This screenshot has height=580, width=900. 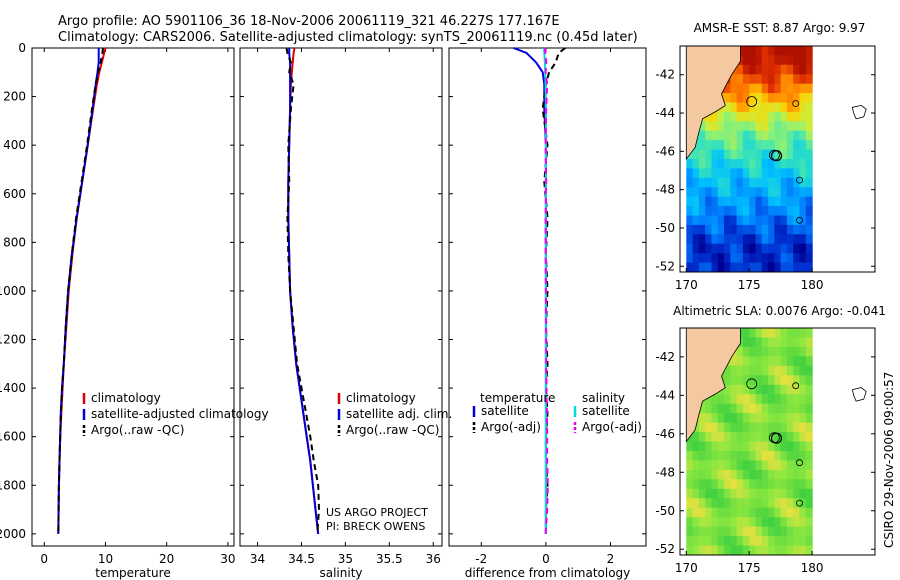 I want to click on difference-legend-entry-label: satellite, so click(x=505, y=411).